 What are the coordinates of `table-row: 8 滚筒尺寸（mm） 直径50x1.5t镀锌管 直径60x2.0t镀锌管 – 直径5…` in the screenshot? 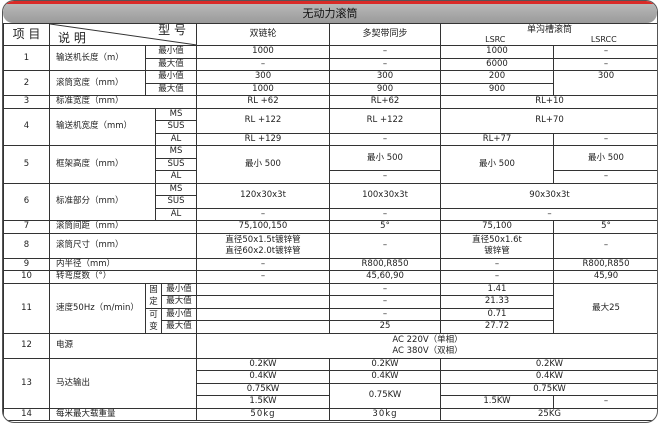 It's located at (330, 245).